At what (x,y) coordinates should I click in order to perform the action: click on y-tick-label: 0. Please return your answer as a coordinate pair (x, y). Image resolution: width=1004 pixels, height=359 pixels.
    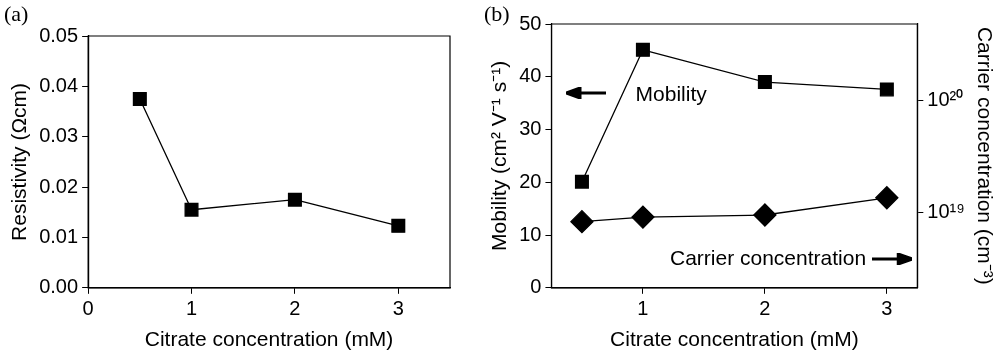
    Looking at the image, I should click on (536, 286).